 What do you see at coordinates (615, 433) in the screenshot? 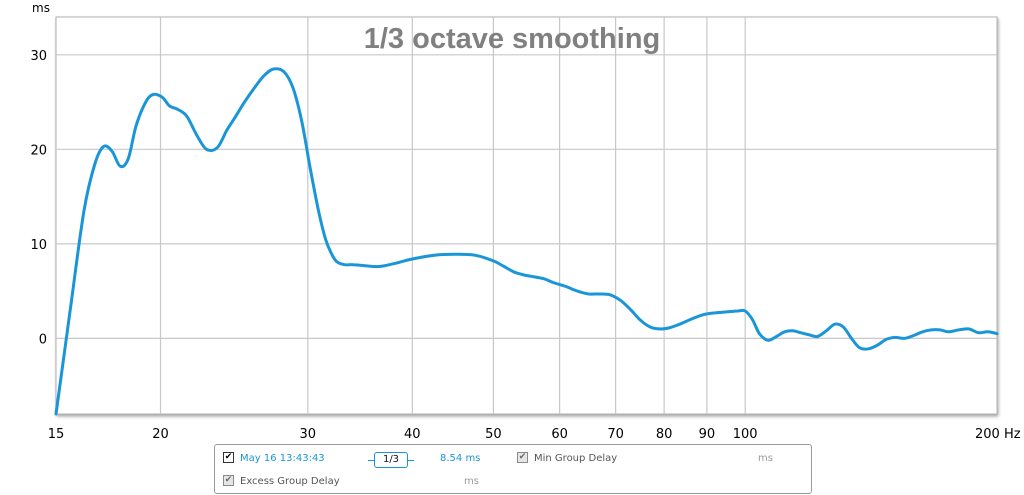
I see `x-tick-label: 70` at bounding box center [615, 433].